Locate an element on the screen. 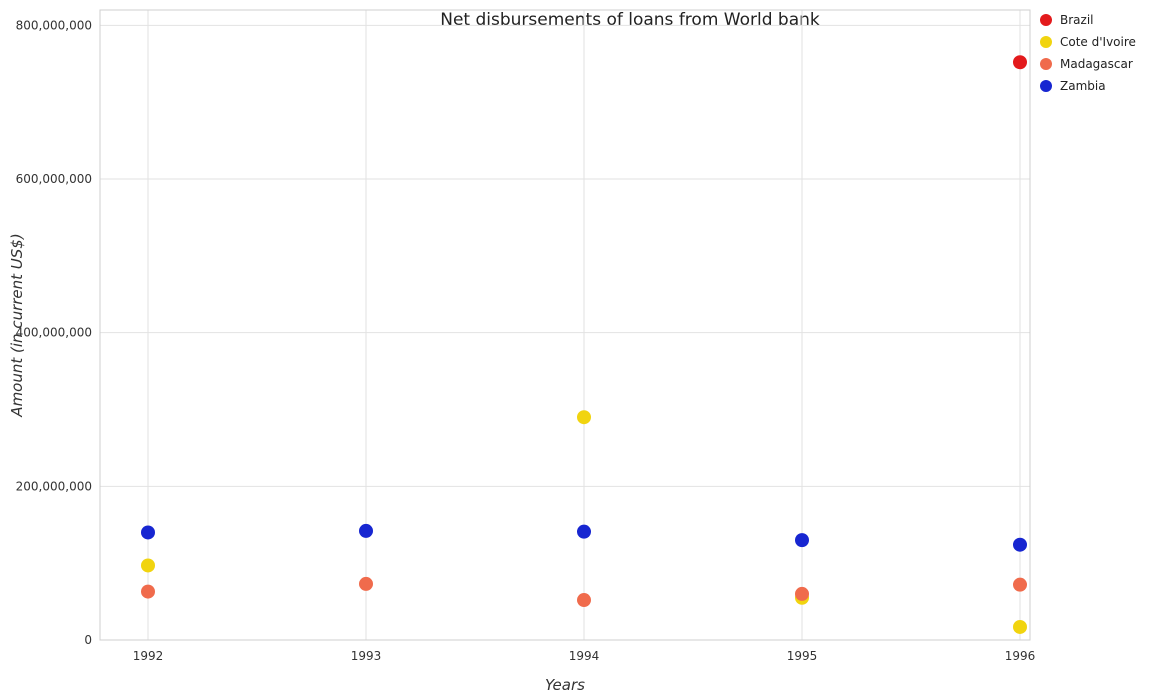  legend-label: Cote d'Ivoire is located at coordinates (1098, 42).